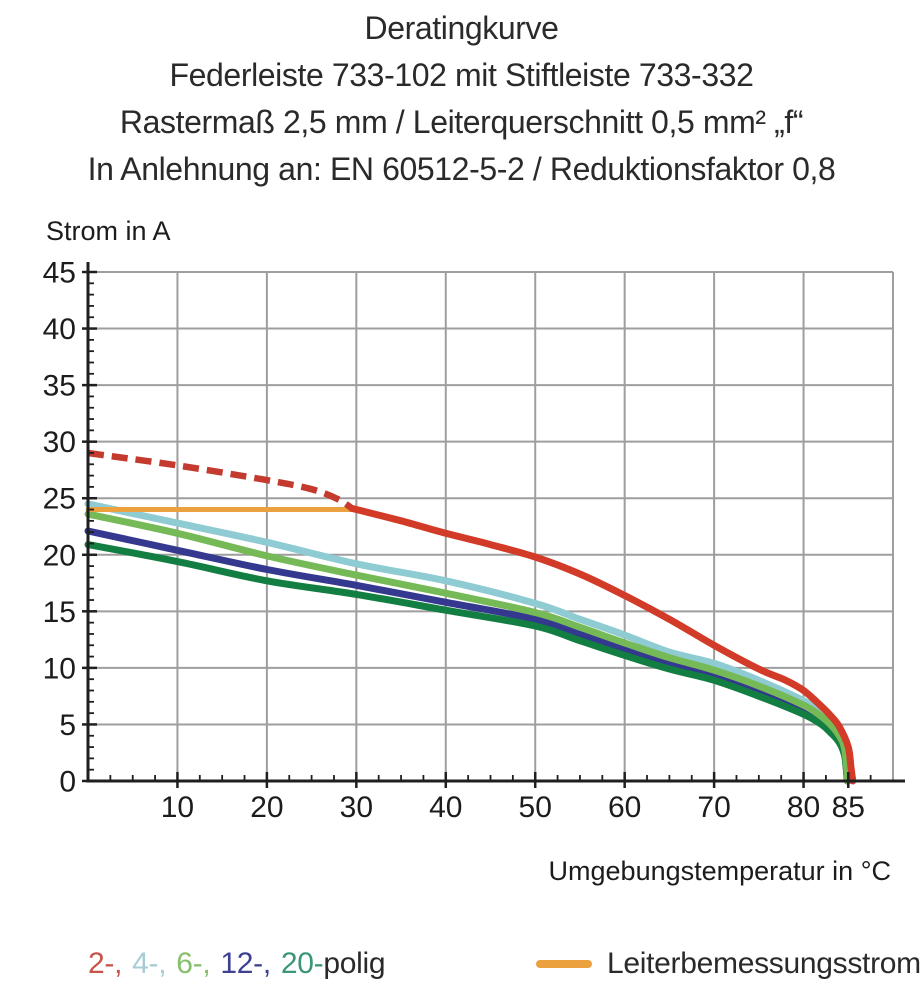  What do you see at coordinates (59, 612) in the screenshot?
I see `svg-text: 15` at bounding box center [59, 612].